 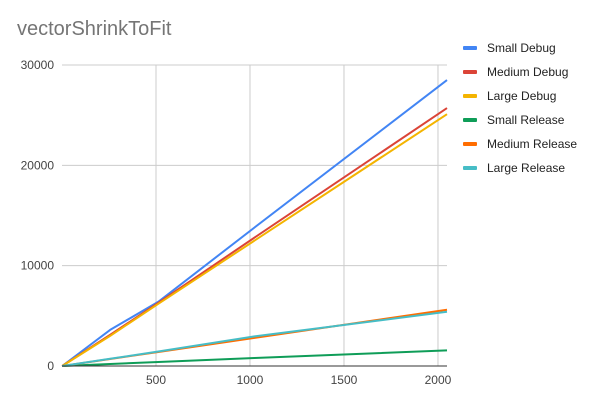 I want to click on x-tick-label-0: 500, so click(x=156, y=380).